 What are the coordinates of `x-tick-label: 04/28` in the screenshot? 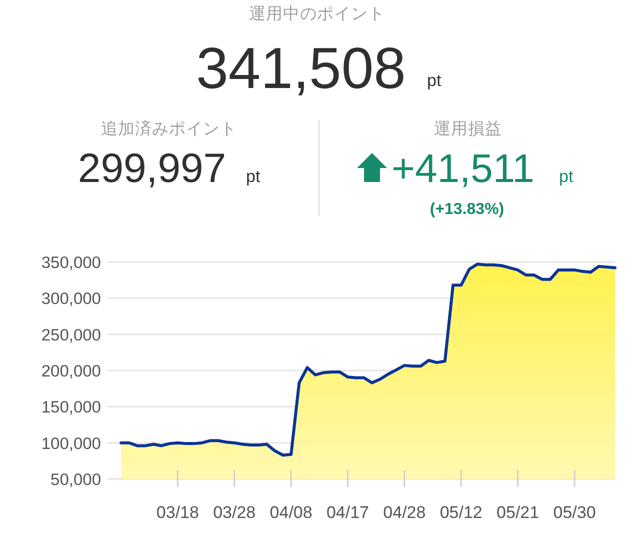 It's located at (404, 512).